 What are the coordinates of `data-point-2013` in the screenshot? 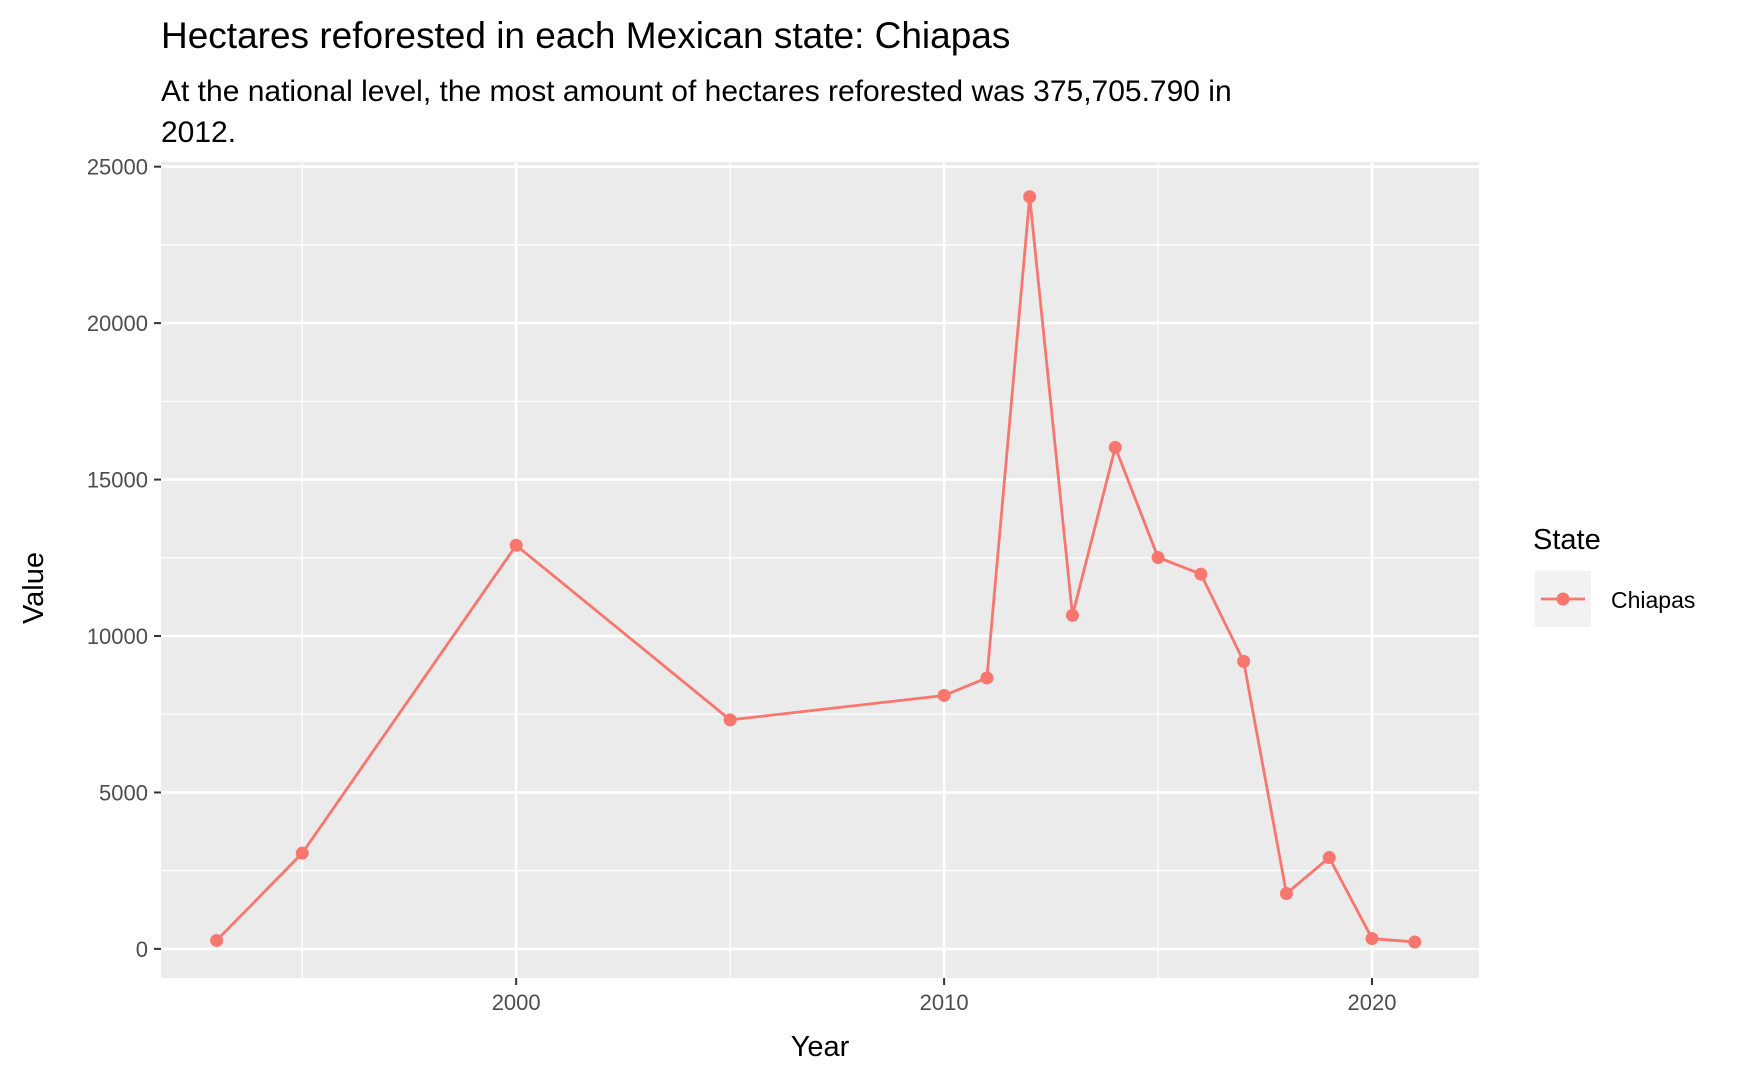 It's located at (1072, 615).